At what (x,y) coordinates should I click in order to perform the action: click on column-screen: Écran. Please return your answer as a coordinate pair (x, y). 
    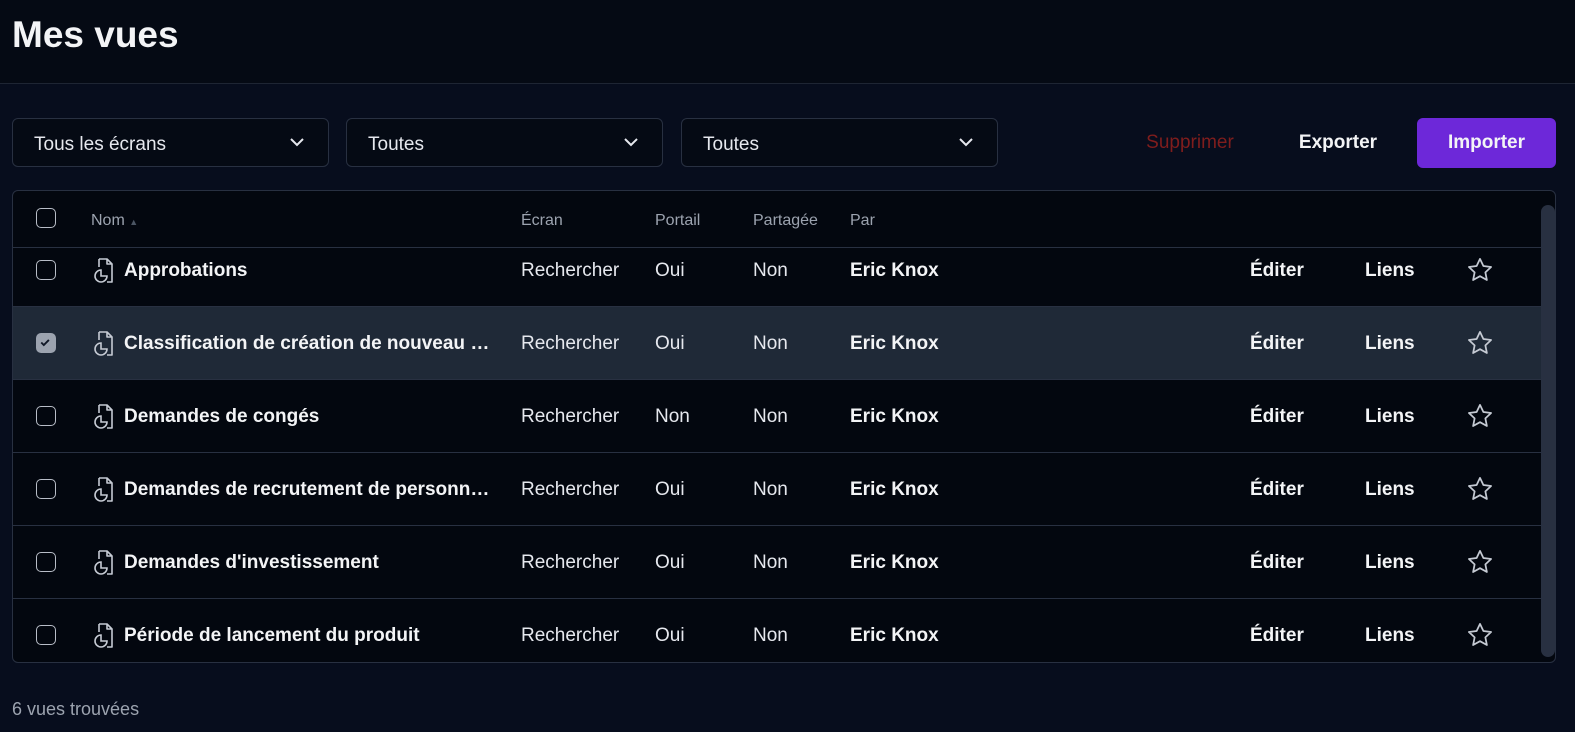
    Looking at the image, I should click on (542, 220).